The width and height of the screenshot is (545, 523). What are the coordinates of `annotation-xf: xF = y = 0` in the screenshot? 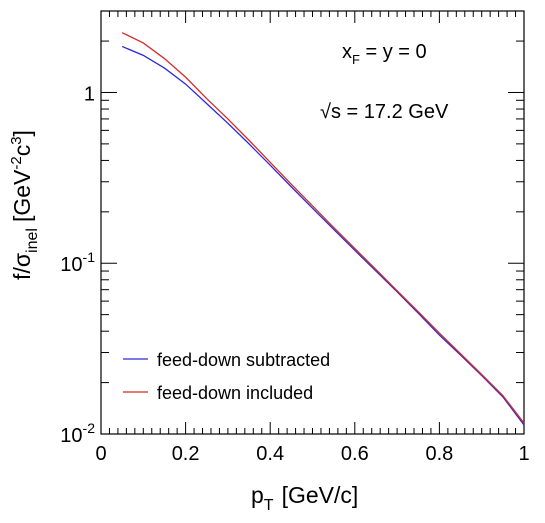 It's located at (384, 54).